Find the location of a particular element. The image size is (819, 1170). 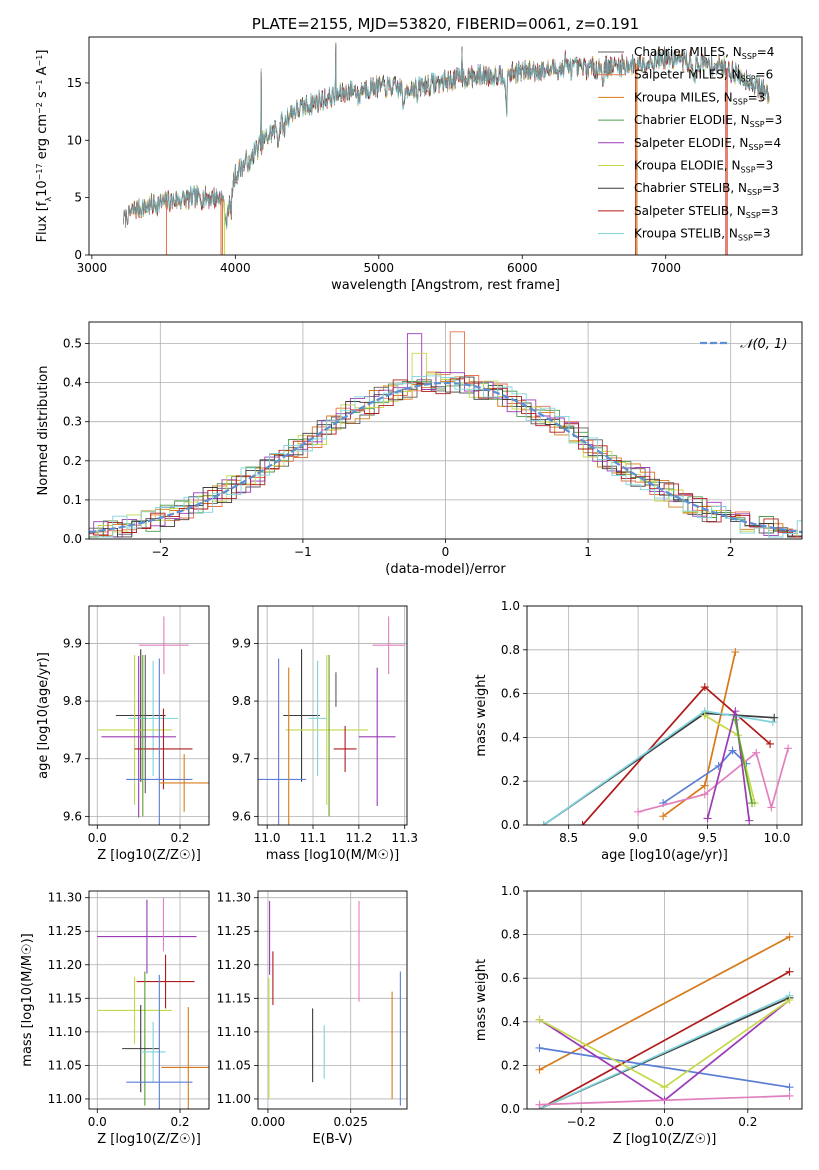

ebv-mass-plot-area is located at coordinates (334, 1003).